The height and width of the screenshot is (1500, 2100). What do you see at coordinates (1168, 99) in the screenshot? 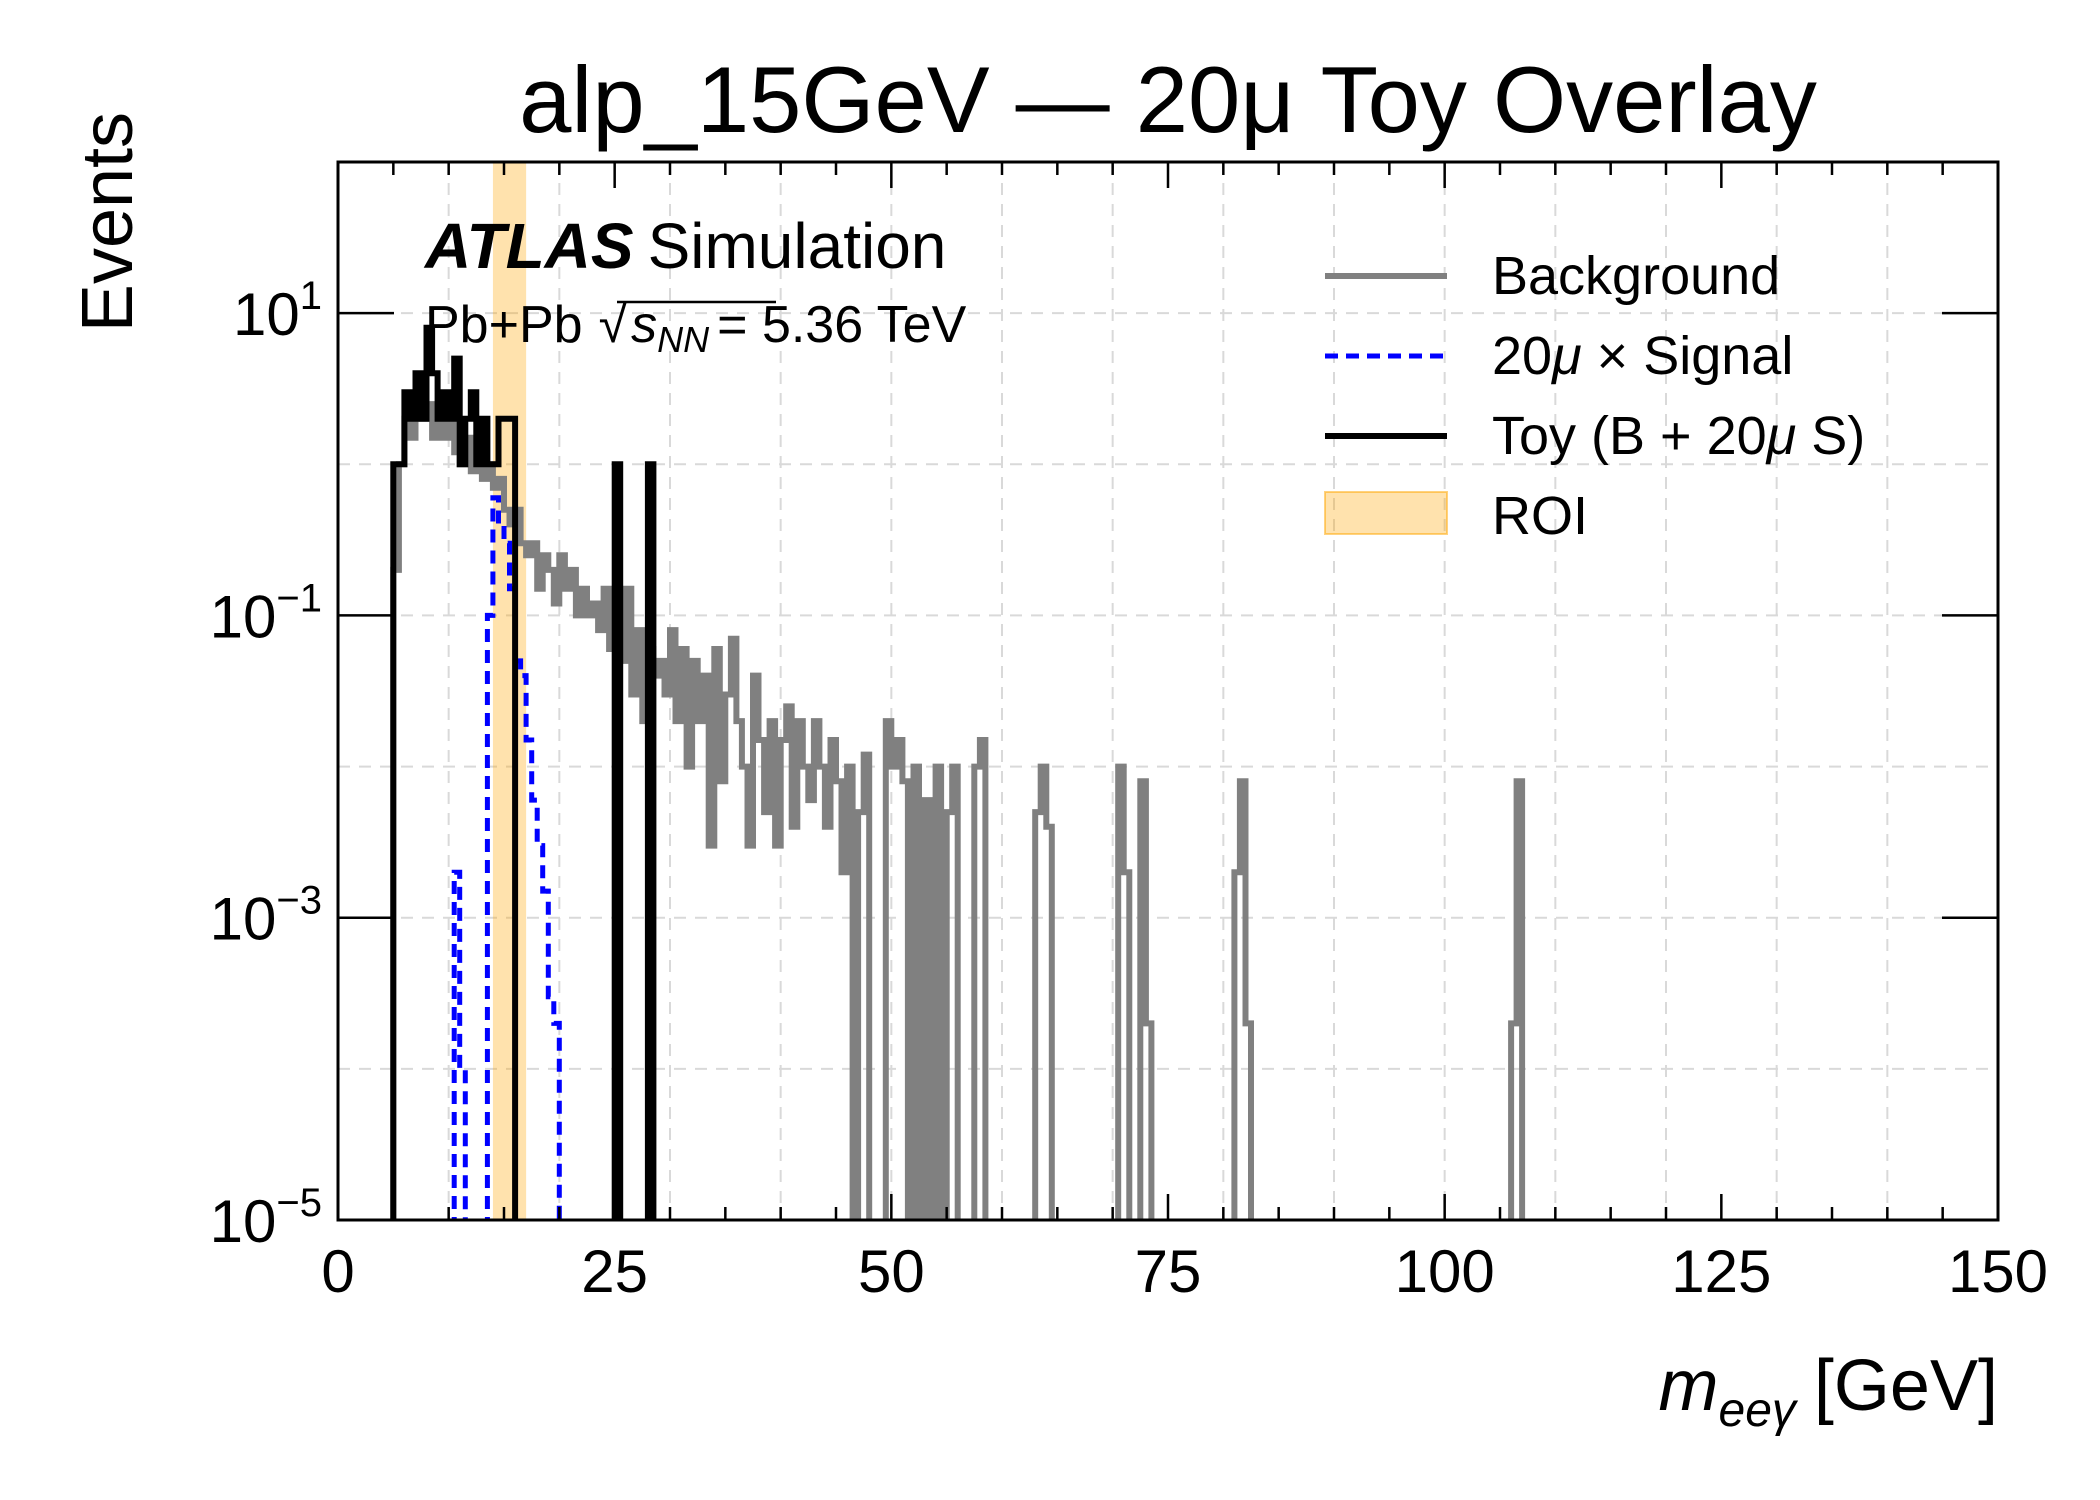
I see `chart-title: alp_15GeV — 20μ Toy Overlay` at bounding box center [1168, 99].